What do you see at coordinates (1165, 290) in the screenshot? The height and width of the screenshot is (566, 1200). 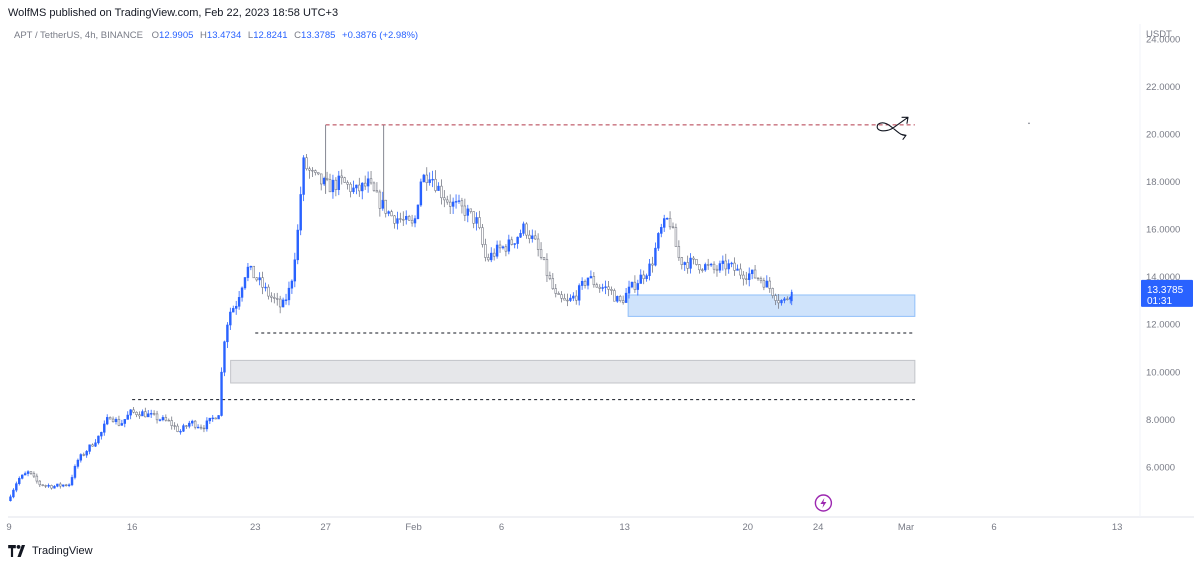 I see `price-badge-value: 13.3785` at bounding box center [1165, 290].